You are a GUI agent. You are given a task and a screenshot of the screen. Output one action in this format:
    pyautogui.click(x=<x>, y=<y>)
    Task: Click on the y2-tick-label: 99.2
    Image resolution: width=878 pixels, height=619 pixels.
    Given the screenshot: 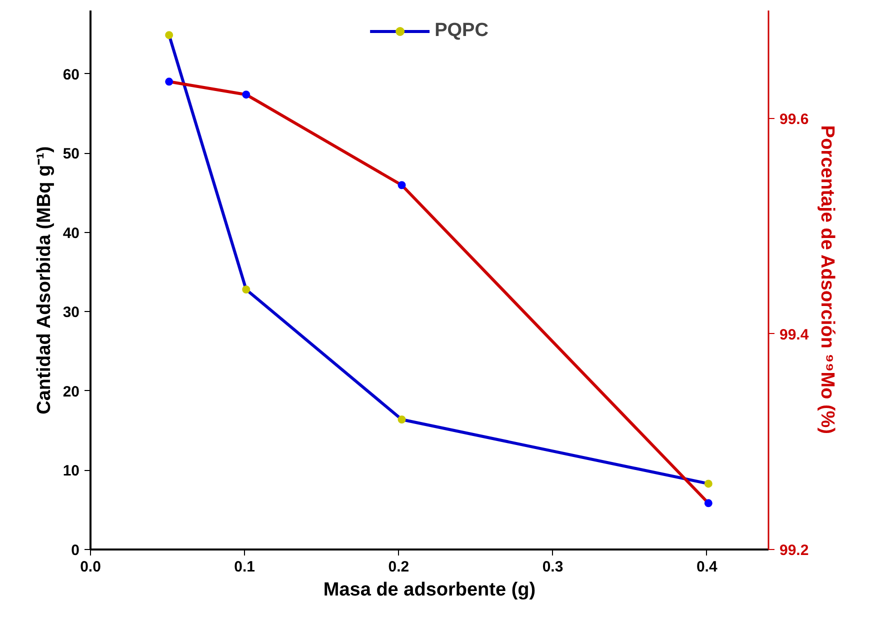 What is the action you would take?
    pyautogui.click(x=794, y=550)
    